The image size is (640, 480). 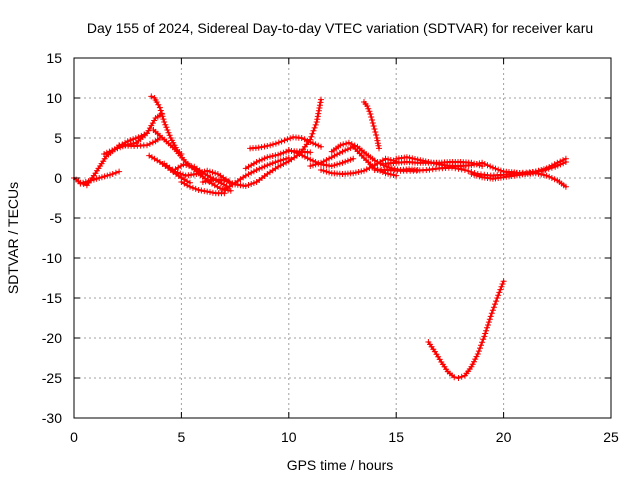 What do you see at coordinates (13, 238) in the screenshot?
I see `y-axis-label: SDTVAR / TECUs` at bounding box center [13, 238].